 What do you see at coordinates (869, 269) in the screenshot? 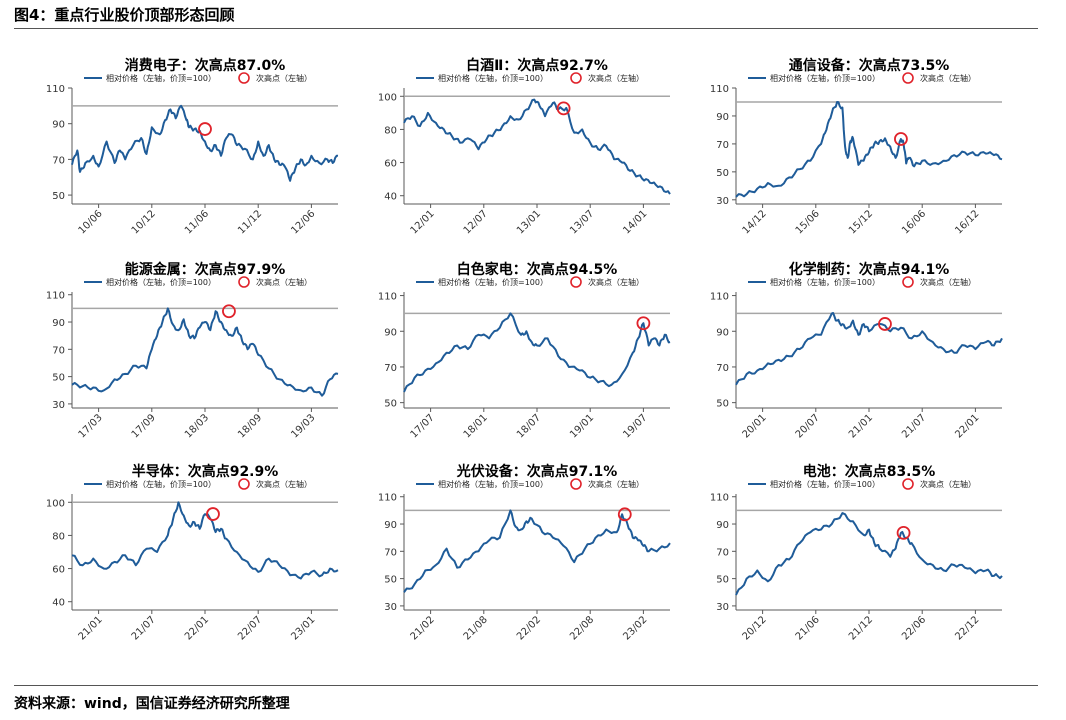
I see `chart-title: 化学制药：次高点94.1%` at bounding box center [869, 269].